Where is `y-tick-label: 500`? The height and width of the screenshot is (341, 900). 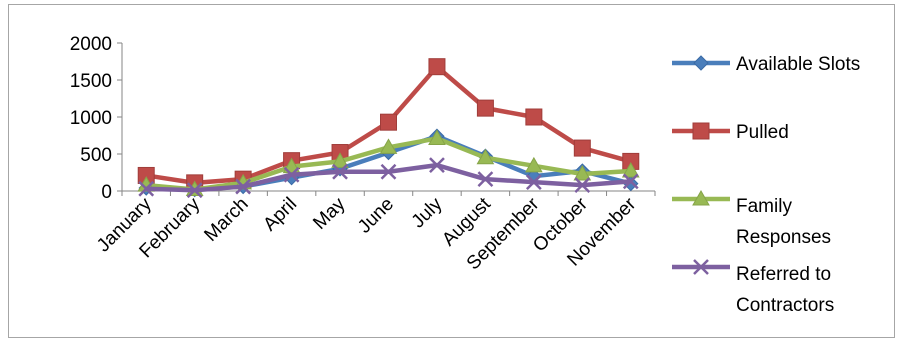 y-tick-label: 500 is located at coordinates (96, 155).